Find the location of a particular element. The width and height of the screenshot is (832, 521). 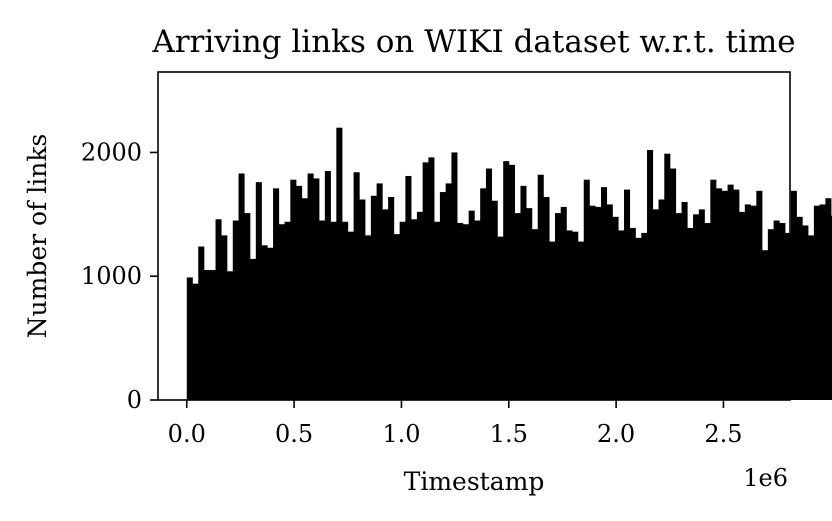

x-axis-label: Timestamp is located at coordinates (474, 481).